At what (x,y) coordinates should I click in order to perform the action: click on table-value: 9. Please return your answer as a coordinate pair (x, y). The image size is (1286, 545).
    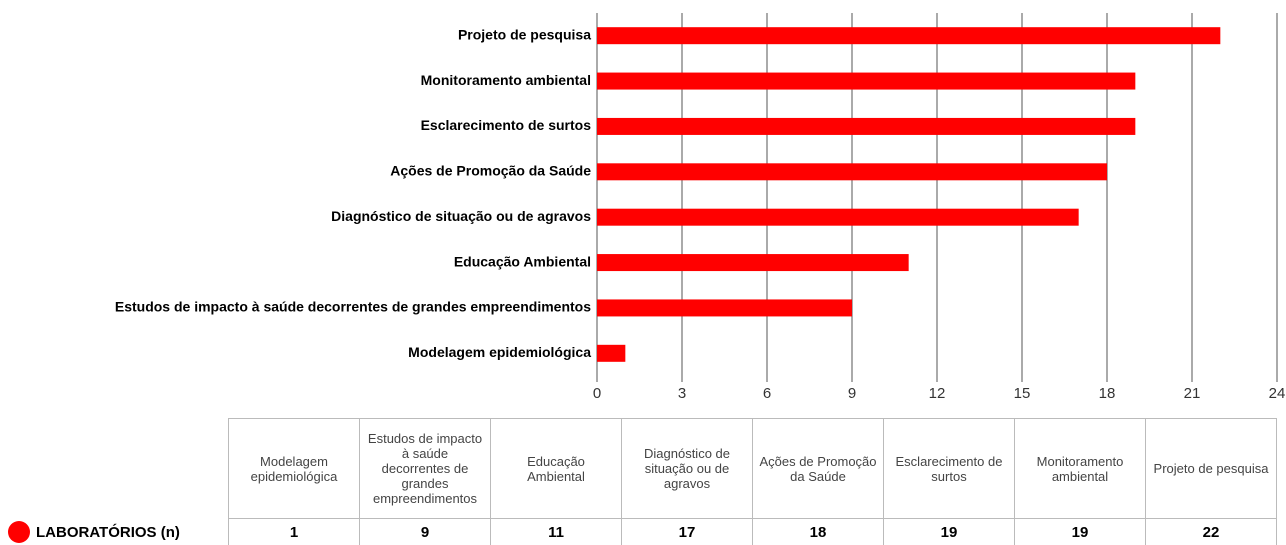
    Looking at the image, I should click on (425, 531).